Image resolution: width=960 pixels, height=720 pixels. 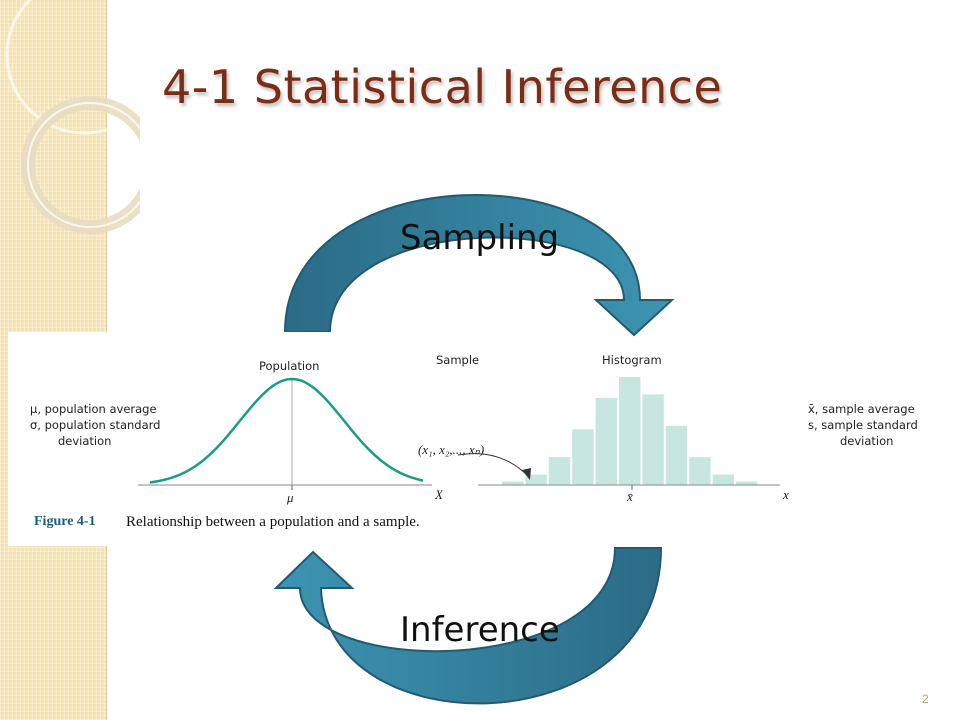 I want to click on population-param-sd-cont: deviation, so click(x=85, y=441).